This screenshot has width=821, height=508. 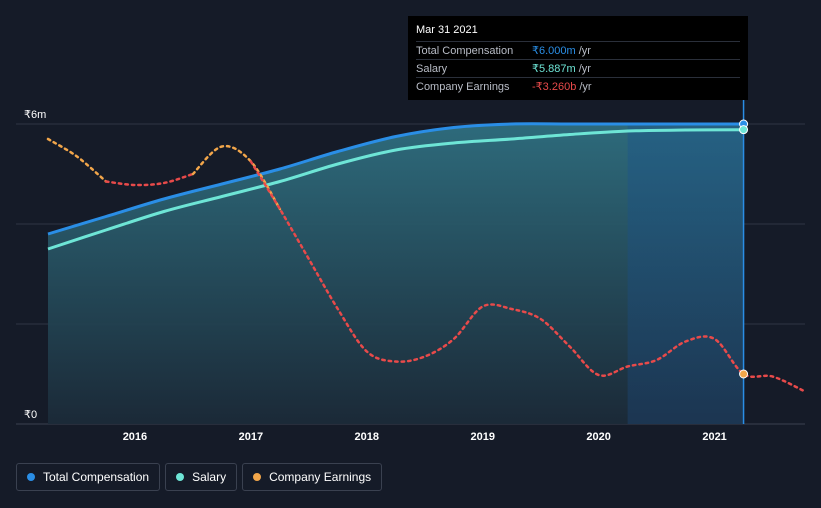 I want to click on tooltip-row-salary: Salary ₹5.887m /yr, so click(x=578, y=68).